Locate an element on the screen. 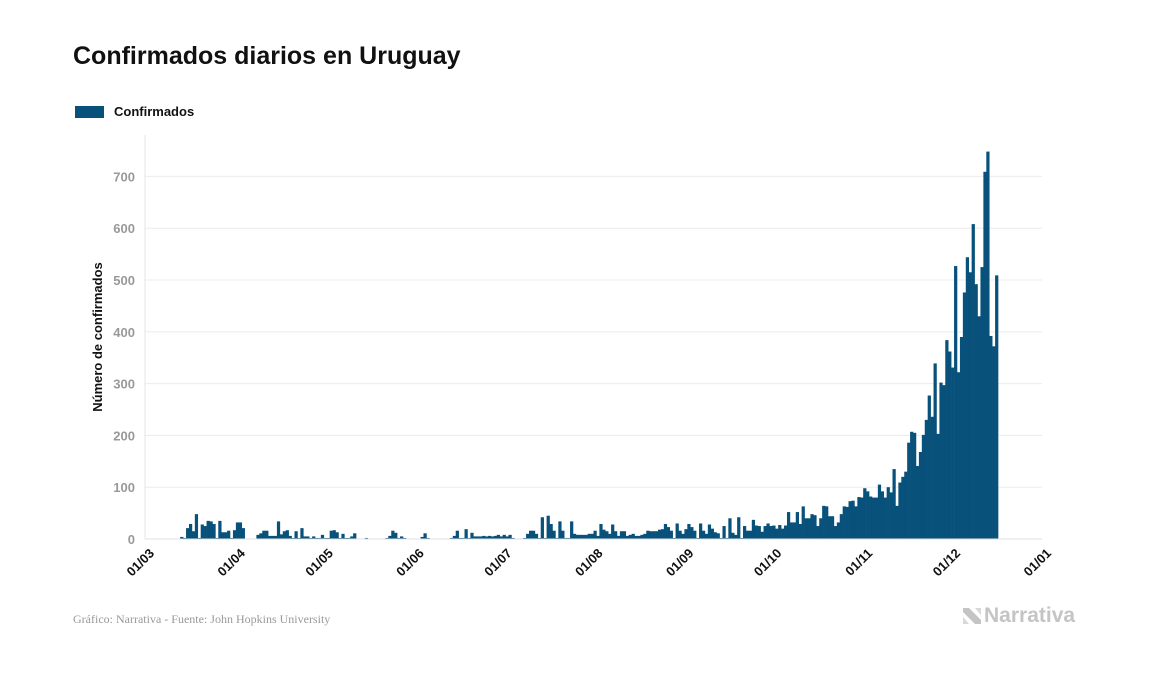  narrativa-logo-icon is located at coordinates (972, 616).